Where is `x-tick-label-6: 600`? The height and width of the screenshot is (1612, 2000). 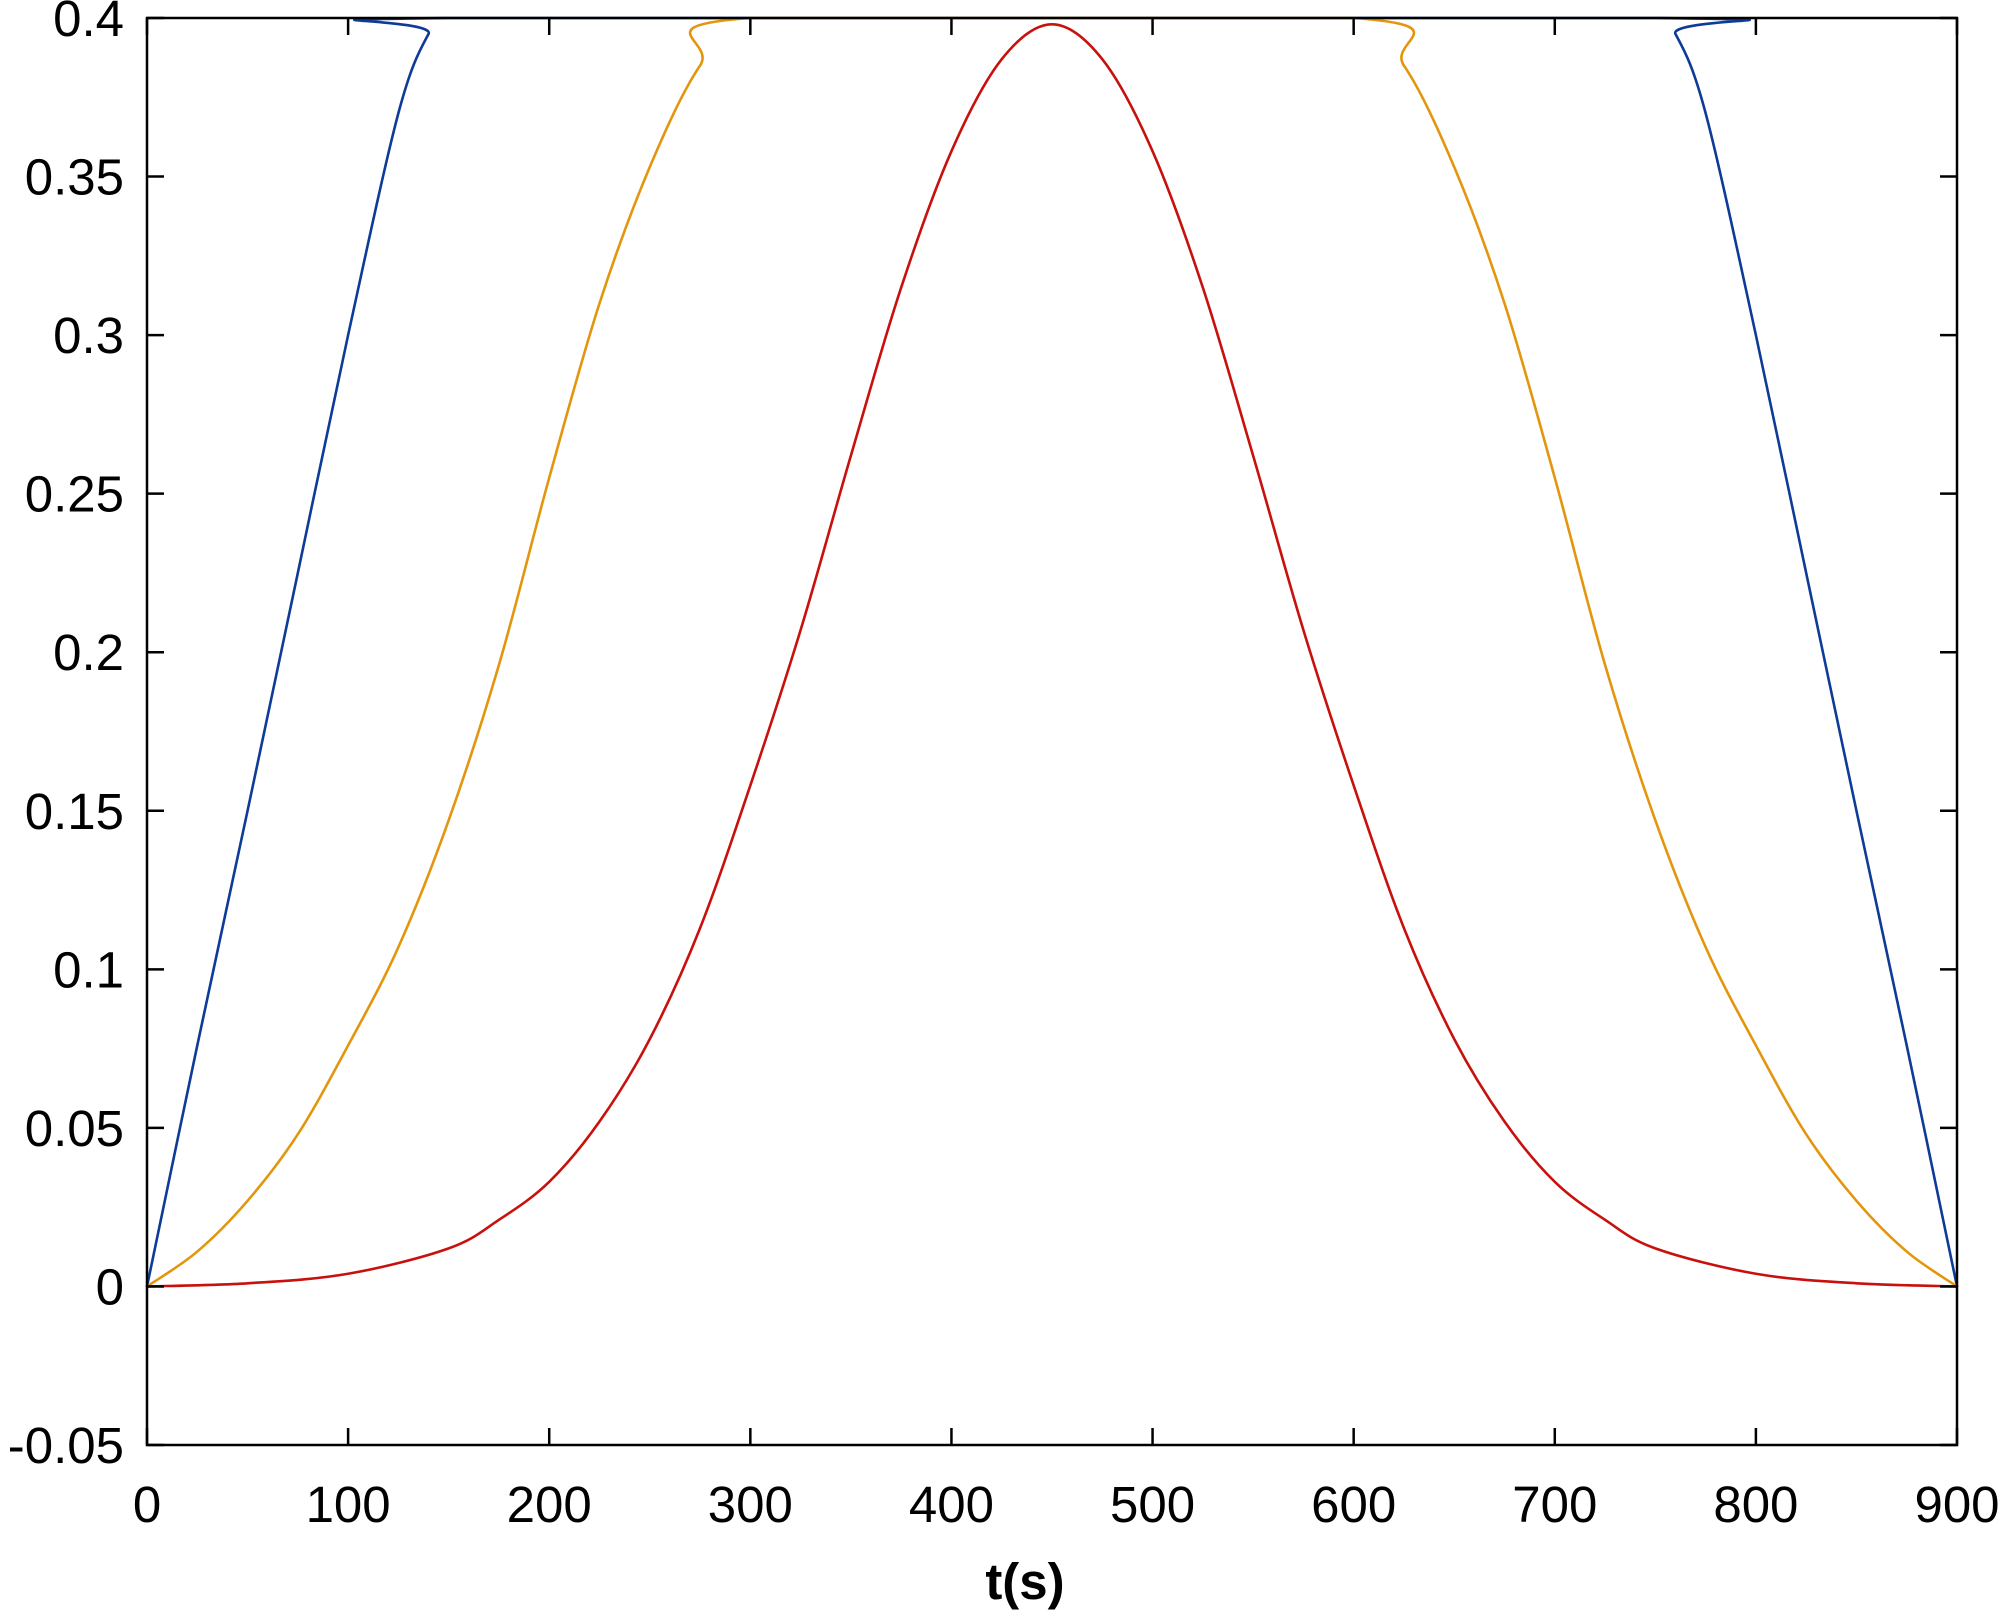 x-tick-label-6: 600 is located at coordinates (1353, 1504).